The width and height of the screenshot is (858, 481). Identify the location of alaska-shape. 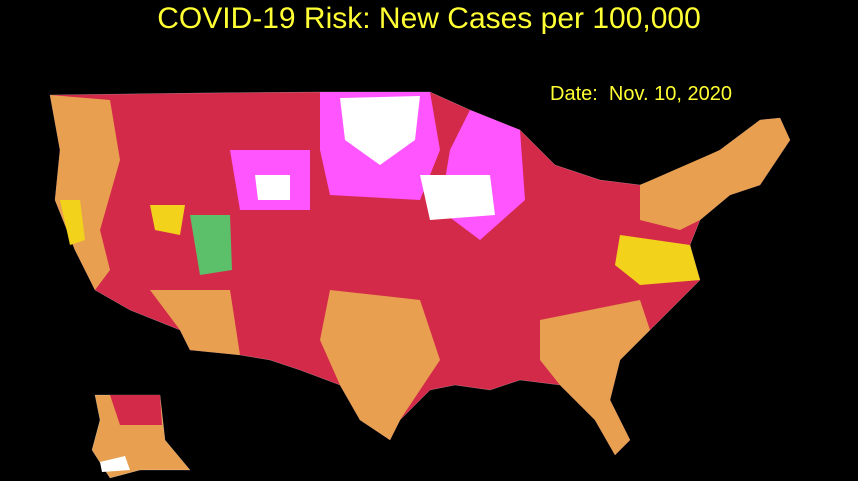
(141, 436).